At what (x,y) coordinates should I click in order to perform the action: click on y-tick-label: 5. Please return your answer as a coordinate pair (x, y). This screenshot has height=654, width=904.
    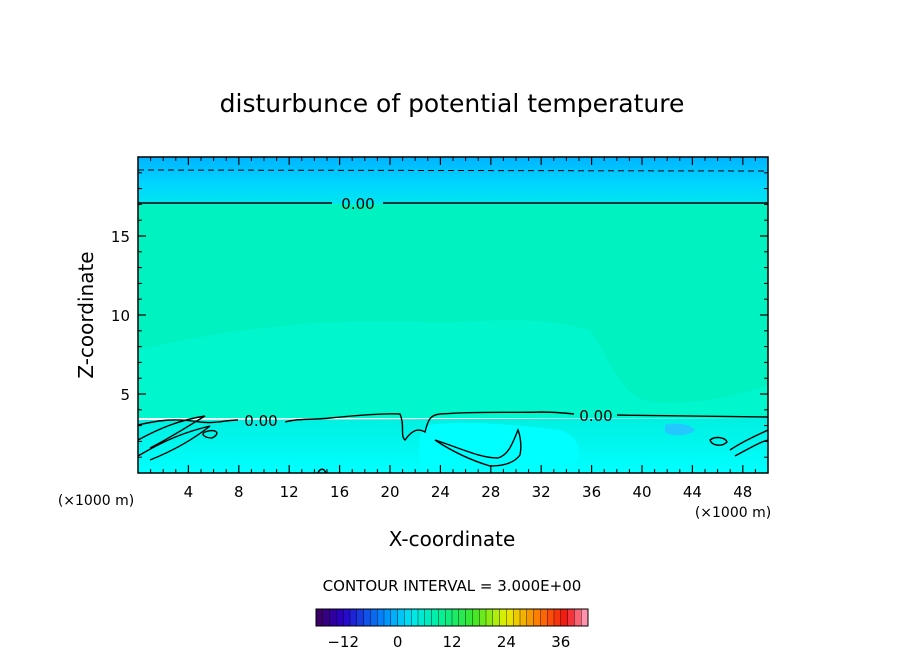
    Looking at the image, I should click on (125, 395).